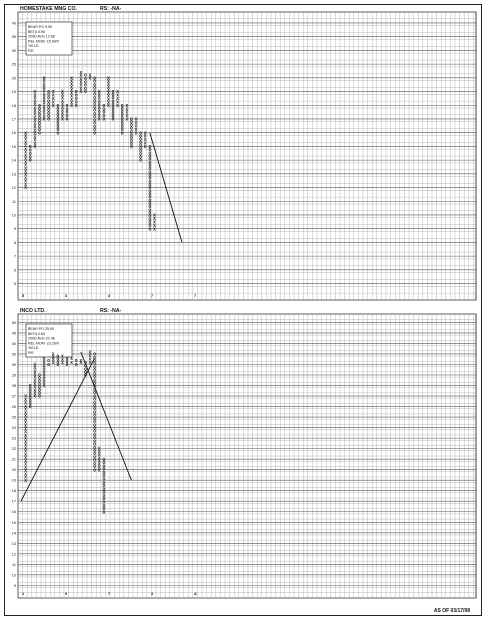  What do you see at coordinates (14, 397) in the screenshot?
I see `y-tick-label: 27` at bounding box center [14, 397].